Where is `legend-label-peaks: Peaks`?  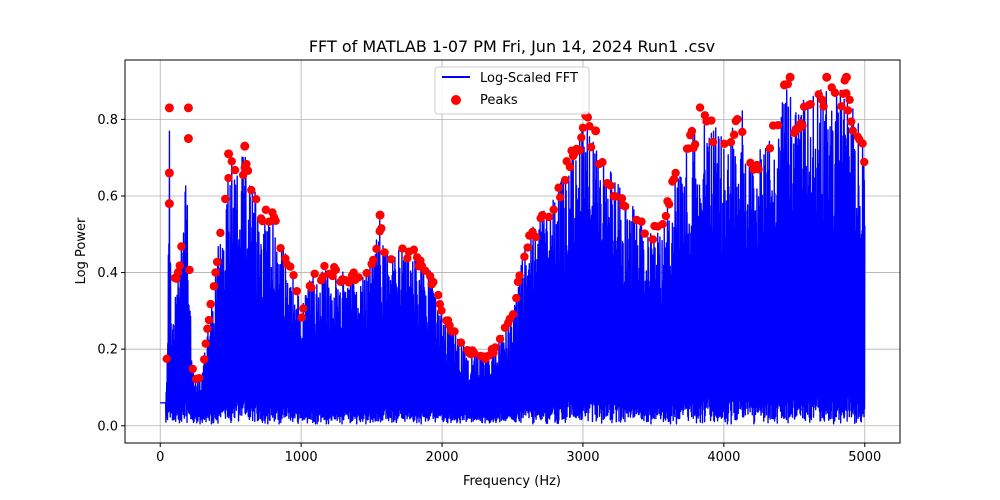 legend-label-peaks: Peaks is located at coordinates (499, 100).